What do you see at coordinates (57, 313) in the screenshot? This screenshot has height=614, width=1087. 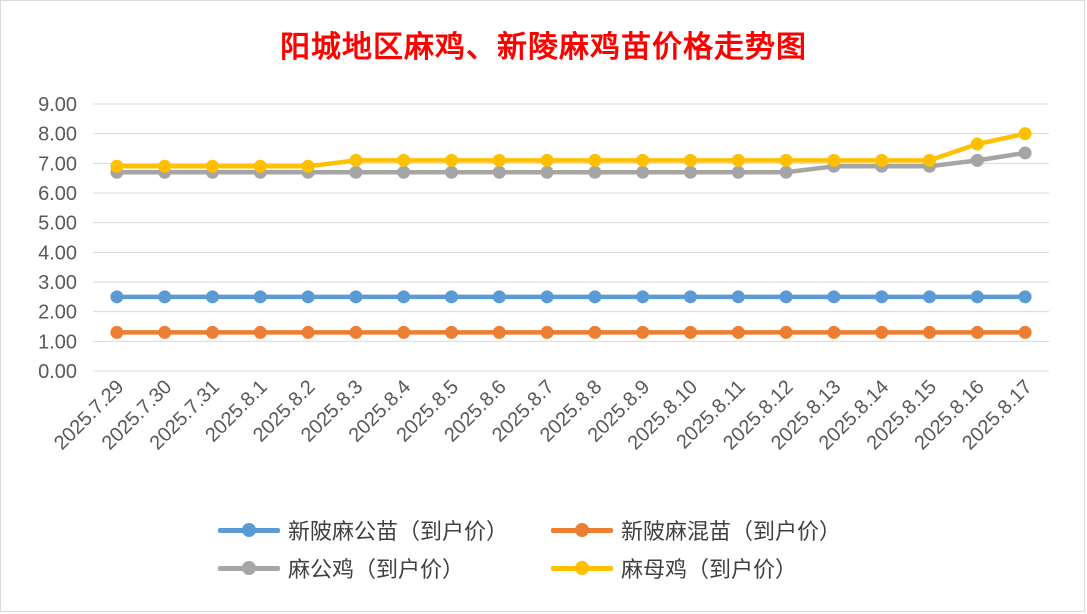 I see `y-tick-label: 2.00` at bounding box center [57, 313].